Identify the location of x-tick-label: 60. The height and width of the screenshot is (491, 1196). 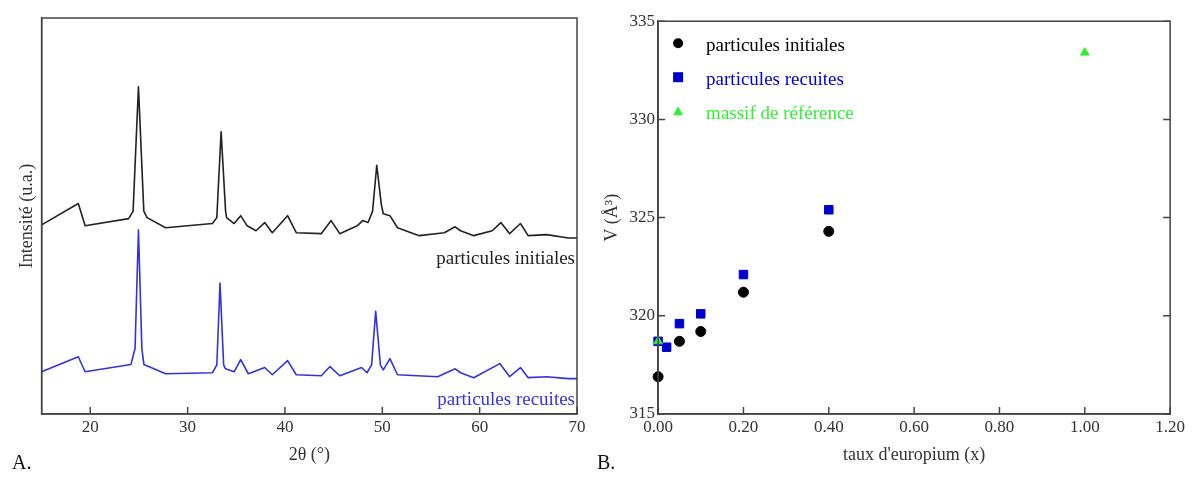
(480, 426).